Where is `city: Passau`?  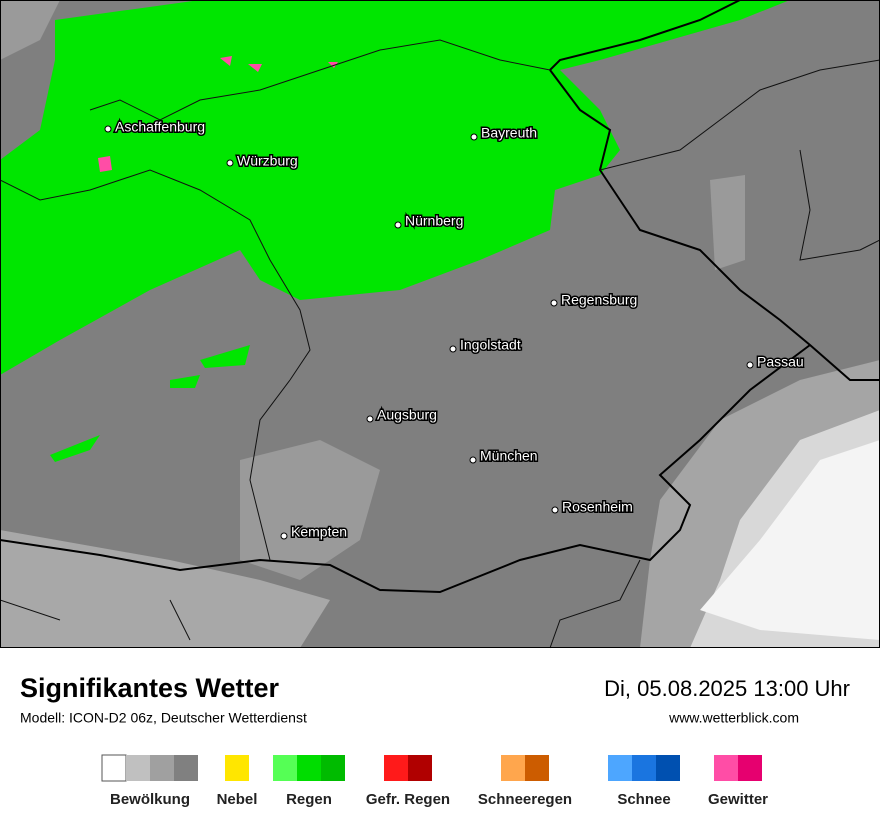
city: Passau is located at coordinates (775, 361).